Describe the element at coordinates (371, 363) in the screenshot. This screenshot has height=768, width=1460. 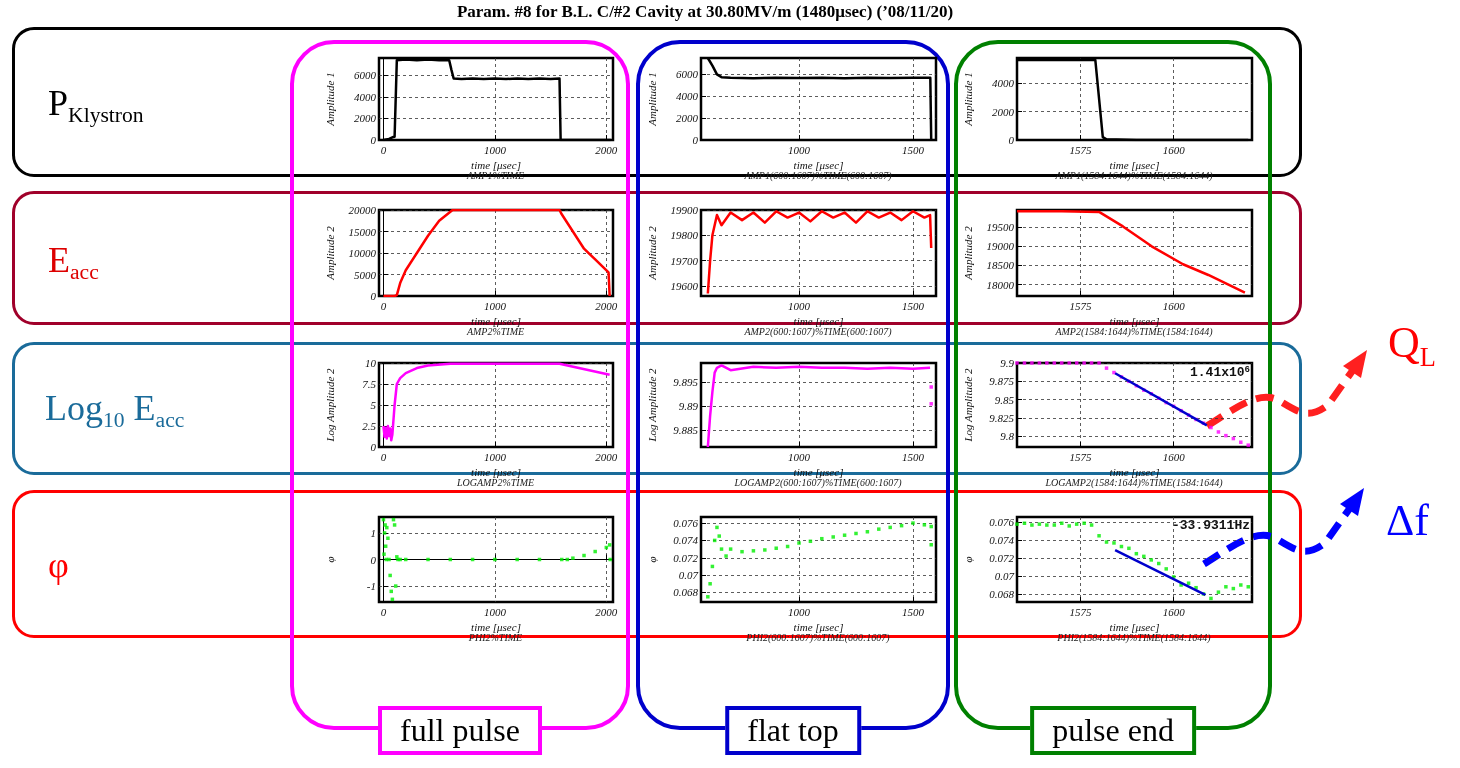
I see `y-tick-label: 10` at that location.